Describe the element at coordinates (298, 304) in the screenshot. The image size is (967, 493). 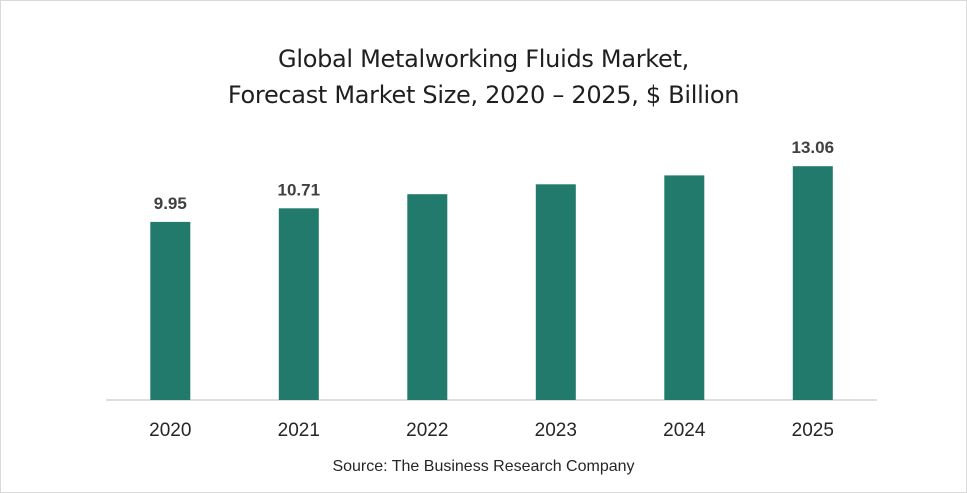
I see `bar-2021` at that location.